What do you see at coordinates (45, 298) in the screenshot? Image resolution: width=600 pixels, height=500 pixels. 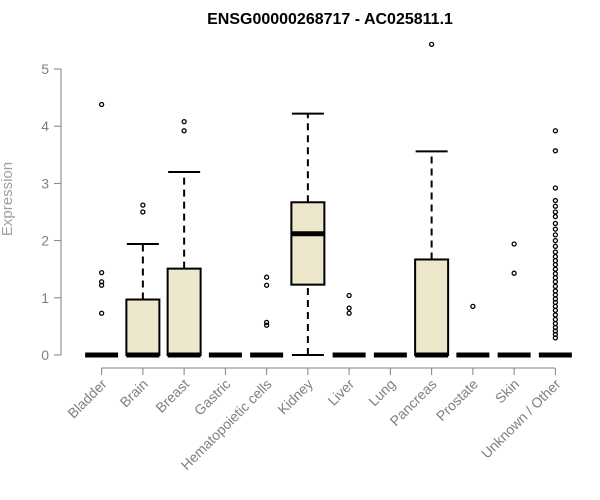 I see `y-tick-label-1: 1` at bounding box center [45, 298].